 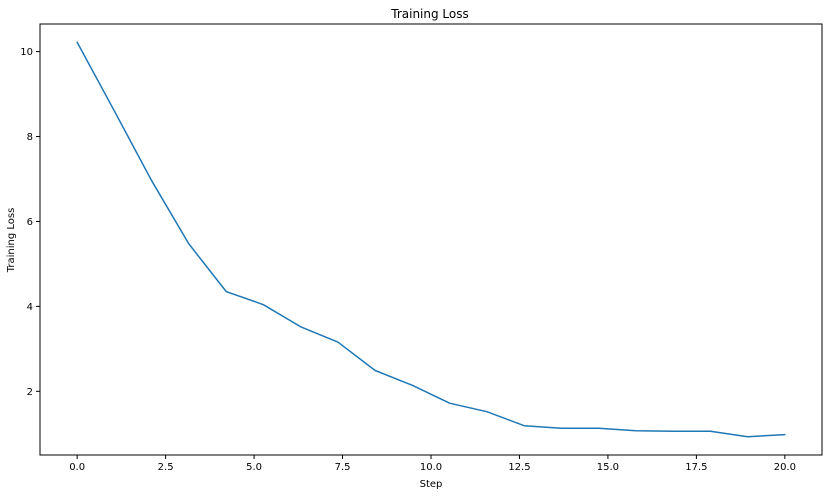 What do you see at coordinates (254, 467) in the screenshot?
I see `x-tick-label: 5.0` at bounding box center [254, 467].